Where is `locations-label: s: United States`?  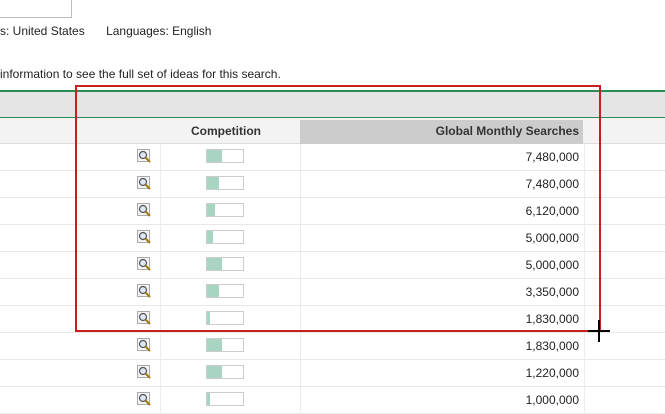 locations-label: s: United States is located at coordinates (42, 31).